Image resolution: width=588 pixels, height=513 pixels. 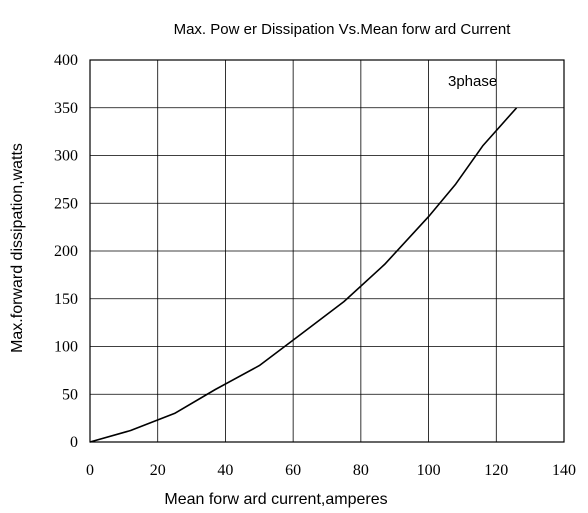 What do you see at coordinates (17, 248) in the screenshot?
I see `y-axis-label: Max.forward dissipation,watts` at bounding box center [17, 248].